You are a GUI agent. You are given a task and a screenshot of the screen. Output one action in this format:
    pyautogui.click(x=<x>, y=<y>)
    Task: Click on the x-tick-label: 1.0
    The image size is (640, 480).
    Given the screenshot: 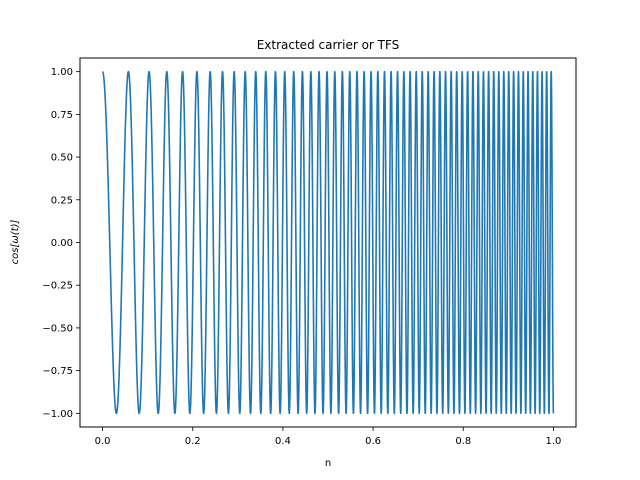 What is the action you would take?
    pyautogui.click(x=554, y=441)
    